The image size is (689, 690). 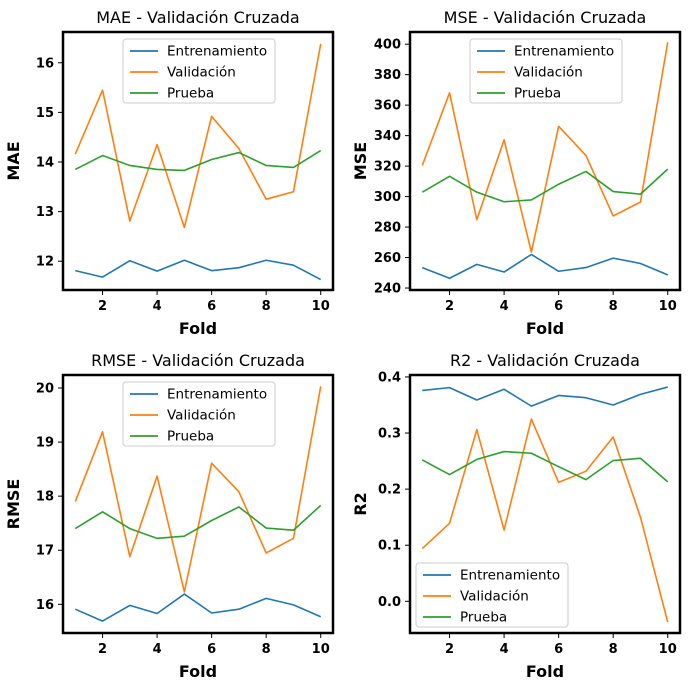 What do you see at coordinates (387, 75) in the screenshot?
I see `y-tick-label: 380` at bounding box center [387, 75].